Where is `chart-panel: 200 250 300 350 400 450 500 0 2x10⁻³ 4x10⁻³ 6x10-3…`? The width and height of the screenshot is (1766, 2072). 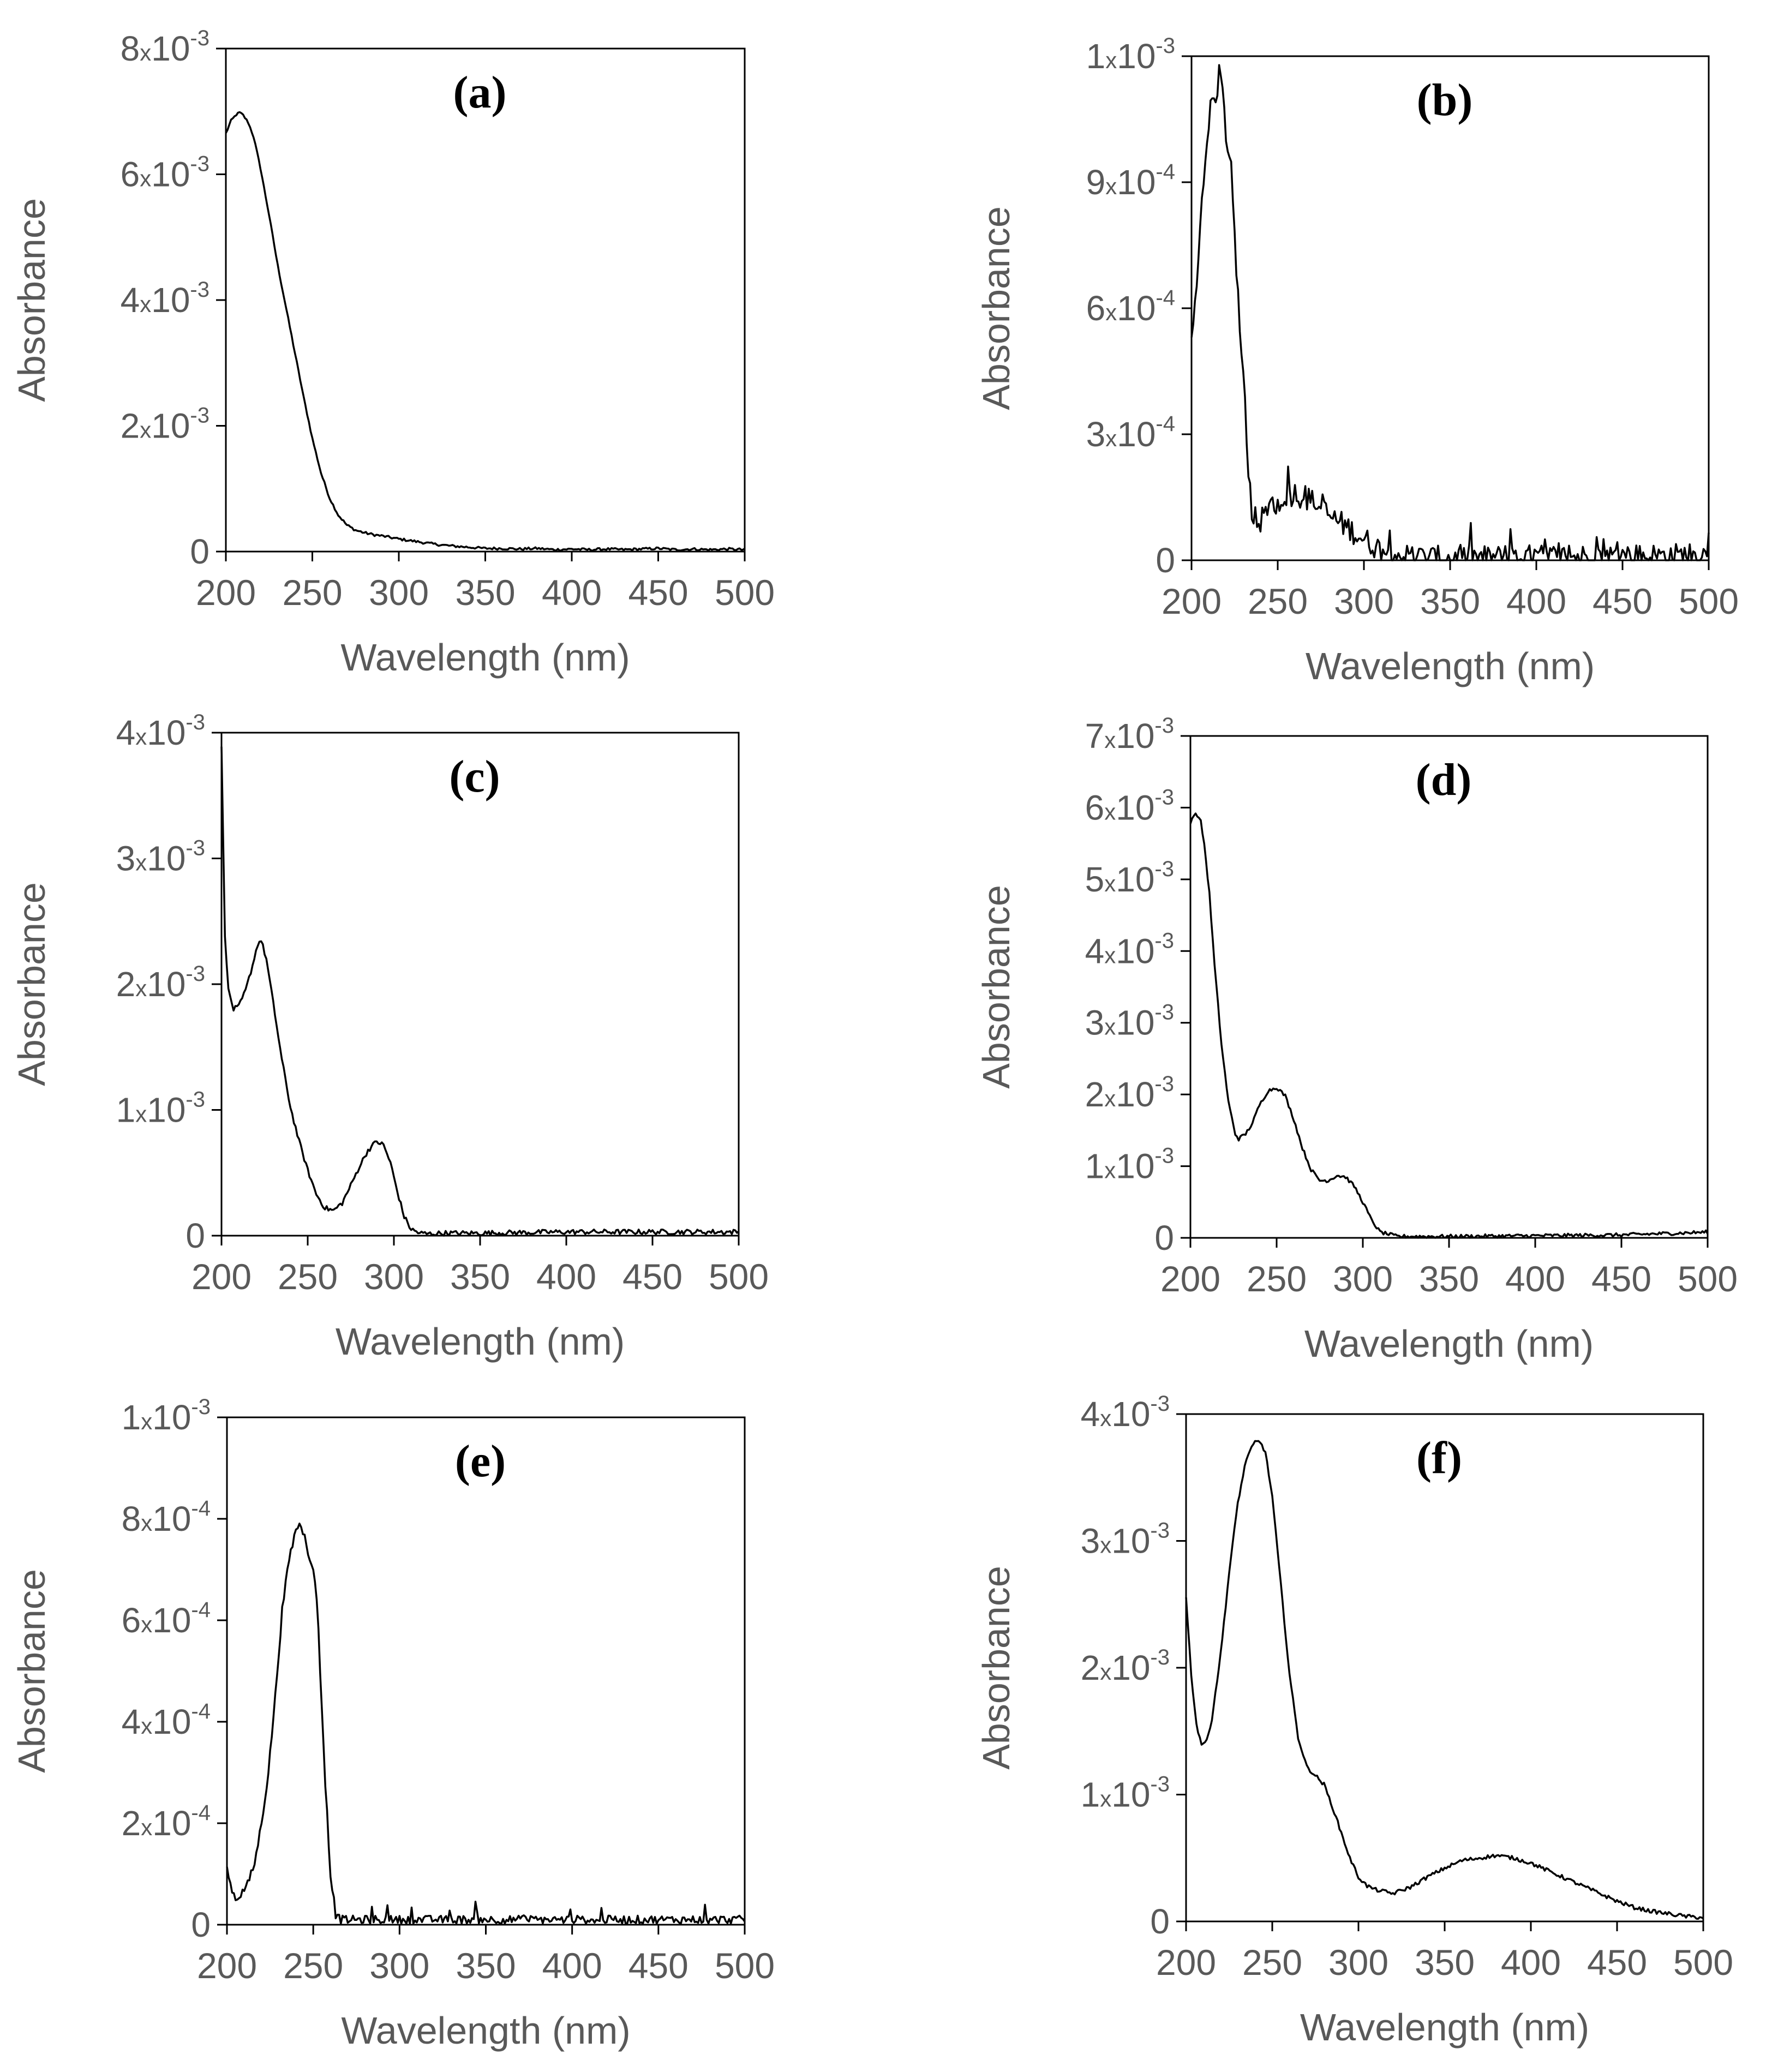 chart-panel: 200 250 300 350 400 450 500 0 2x10⁻³ 4x10⁻³ 6x10-3… is located at coordinates (392, 352).